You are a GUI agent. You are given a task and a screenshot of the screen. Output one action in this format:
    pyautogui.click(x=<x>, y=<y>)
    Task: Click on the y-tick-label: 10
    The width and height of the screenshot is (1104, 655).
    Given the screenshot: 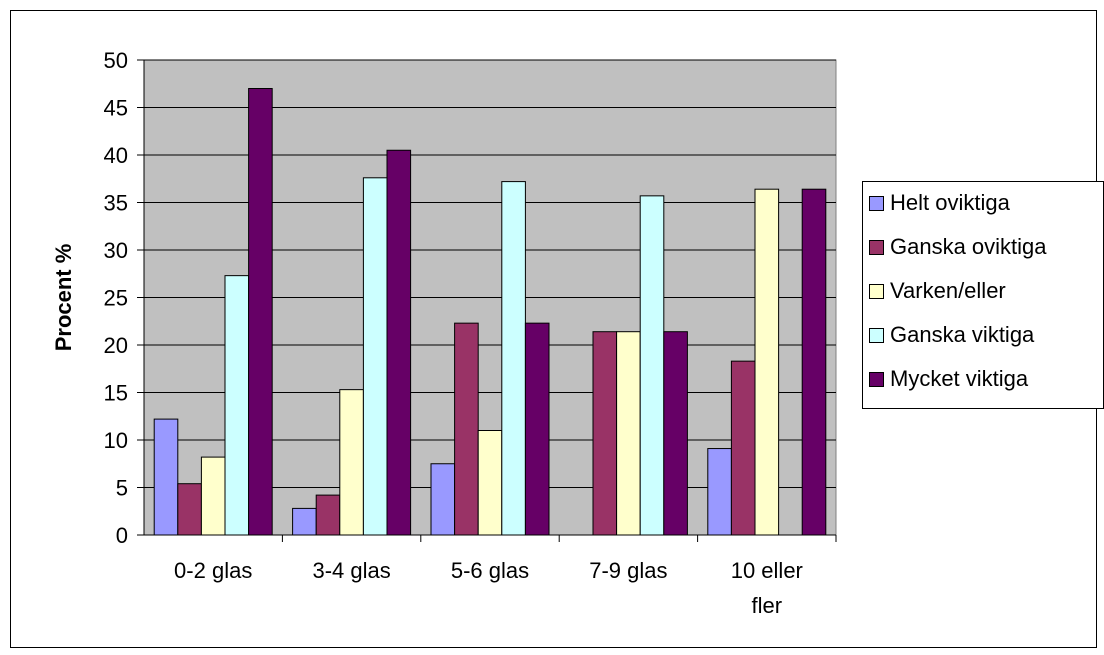 What is the action you would take?
    pyautogui.click(x=116, y=440)
    